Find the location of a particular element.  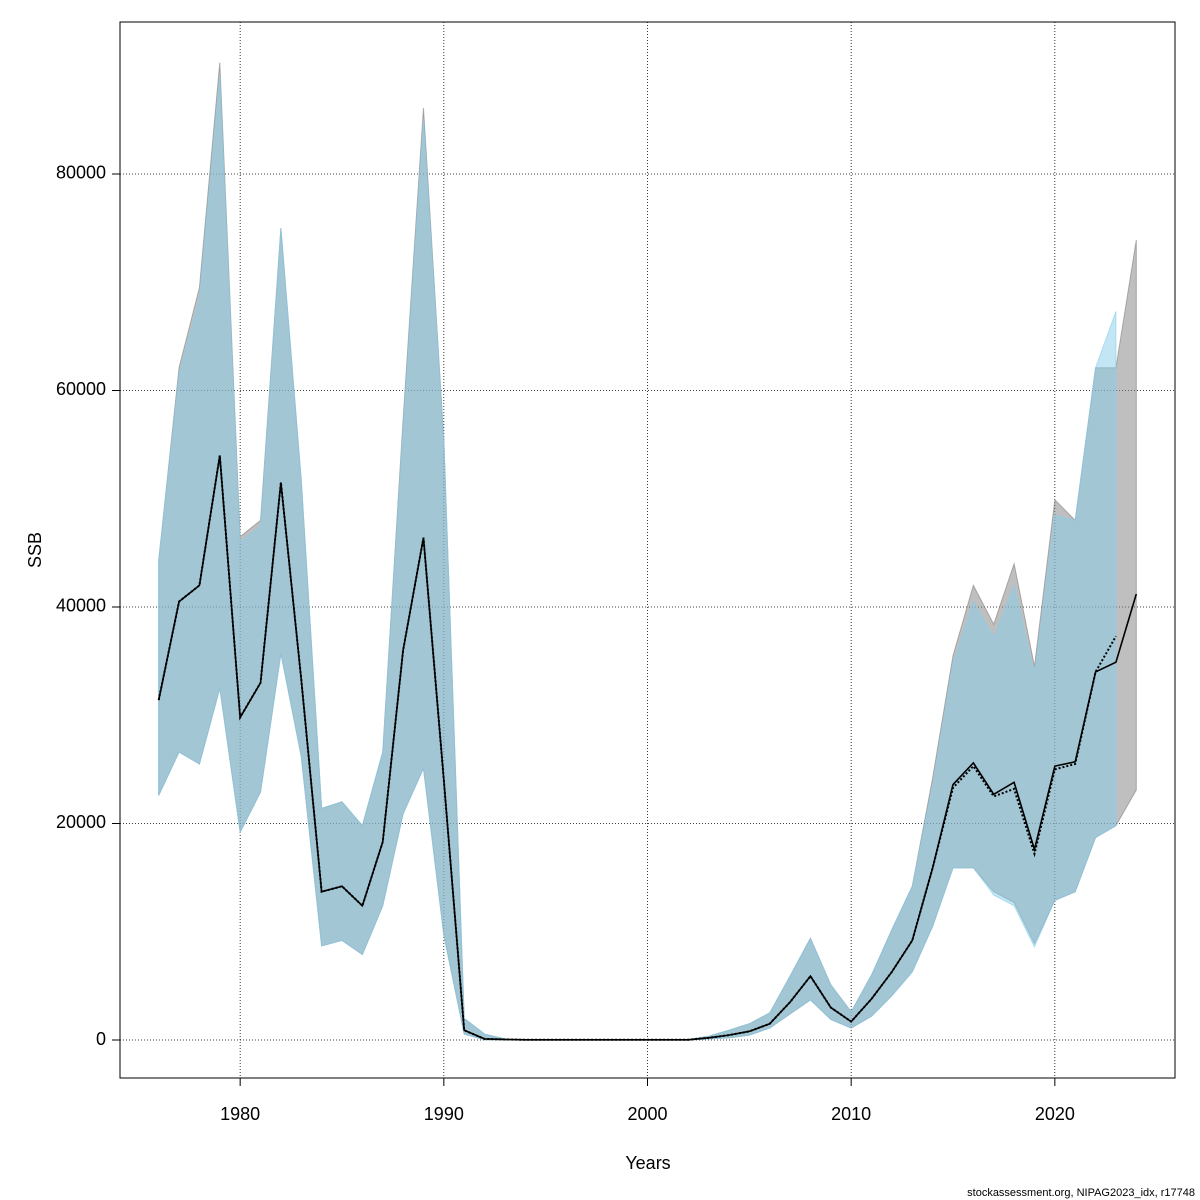

y-tick-label: 40000 is located at coordinates (81, 606).